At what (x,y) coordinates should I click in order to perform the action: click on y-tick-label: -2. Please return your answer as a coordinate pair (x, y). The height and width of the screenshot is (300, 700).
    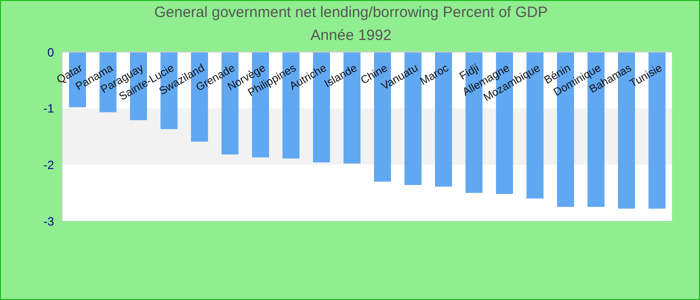
    Looking at the image, I should click on (48, 165).